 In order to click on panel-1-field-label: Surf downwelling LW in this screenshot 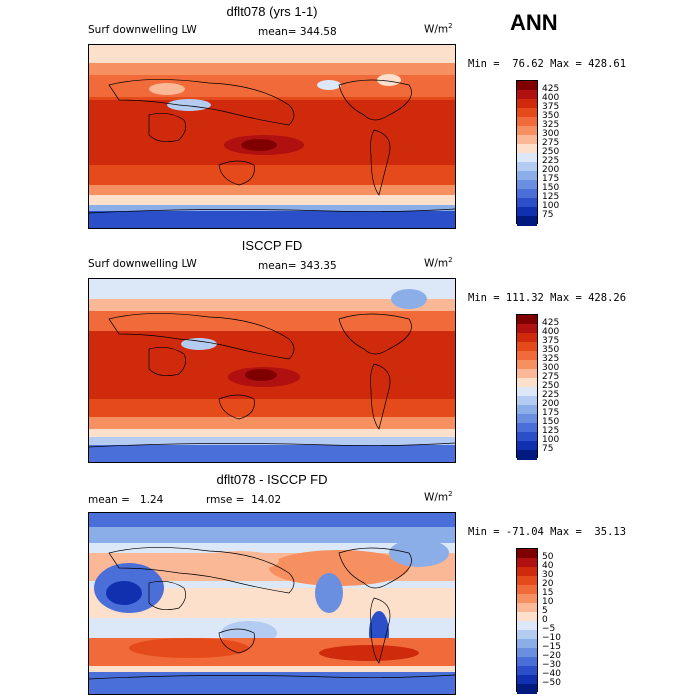, I will do `click(142, 30)`.